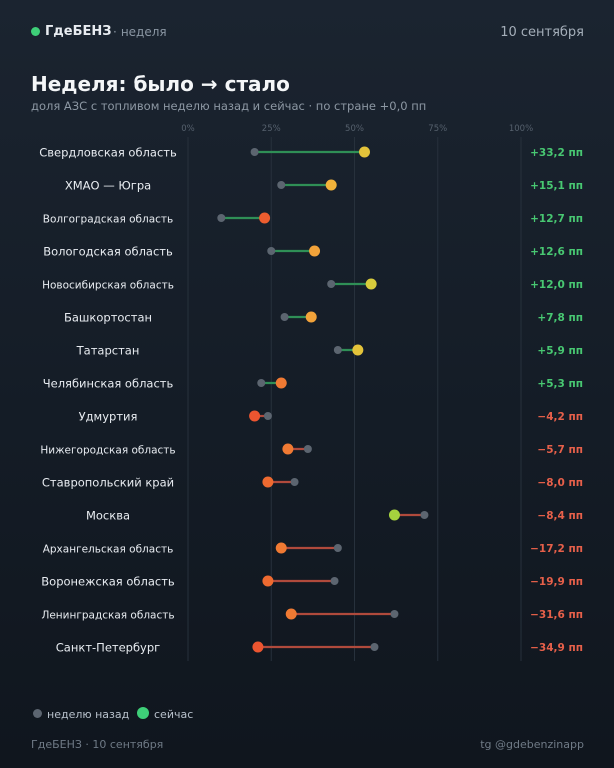 The width and height of the screenshot is (614, 768). Describe the element at coordinates (437, 129) in the screenshot. I see `x-tick-label: 75%` at that location.